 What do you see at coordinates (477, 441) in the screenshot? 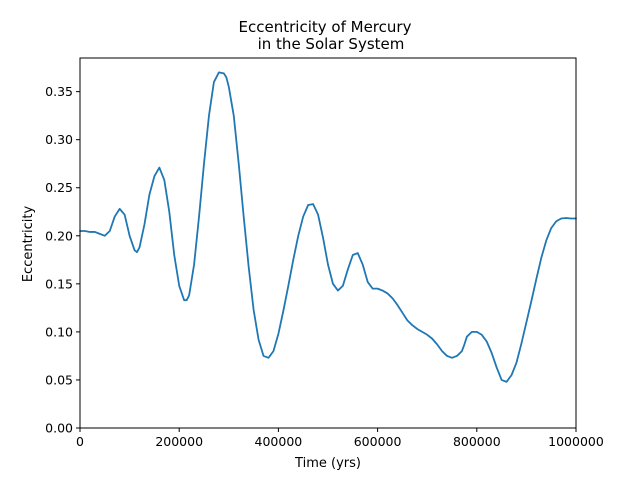
I see `x-tick-label: 800000` at bounding box center [477, 441].